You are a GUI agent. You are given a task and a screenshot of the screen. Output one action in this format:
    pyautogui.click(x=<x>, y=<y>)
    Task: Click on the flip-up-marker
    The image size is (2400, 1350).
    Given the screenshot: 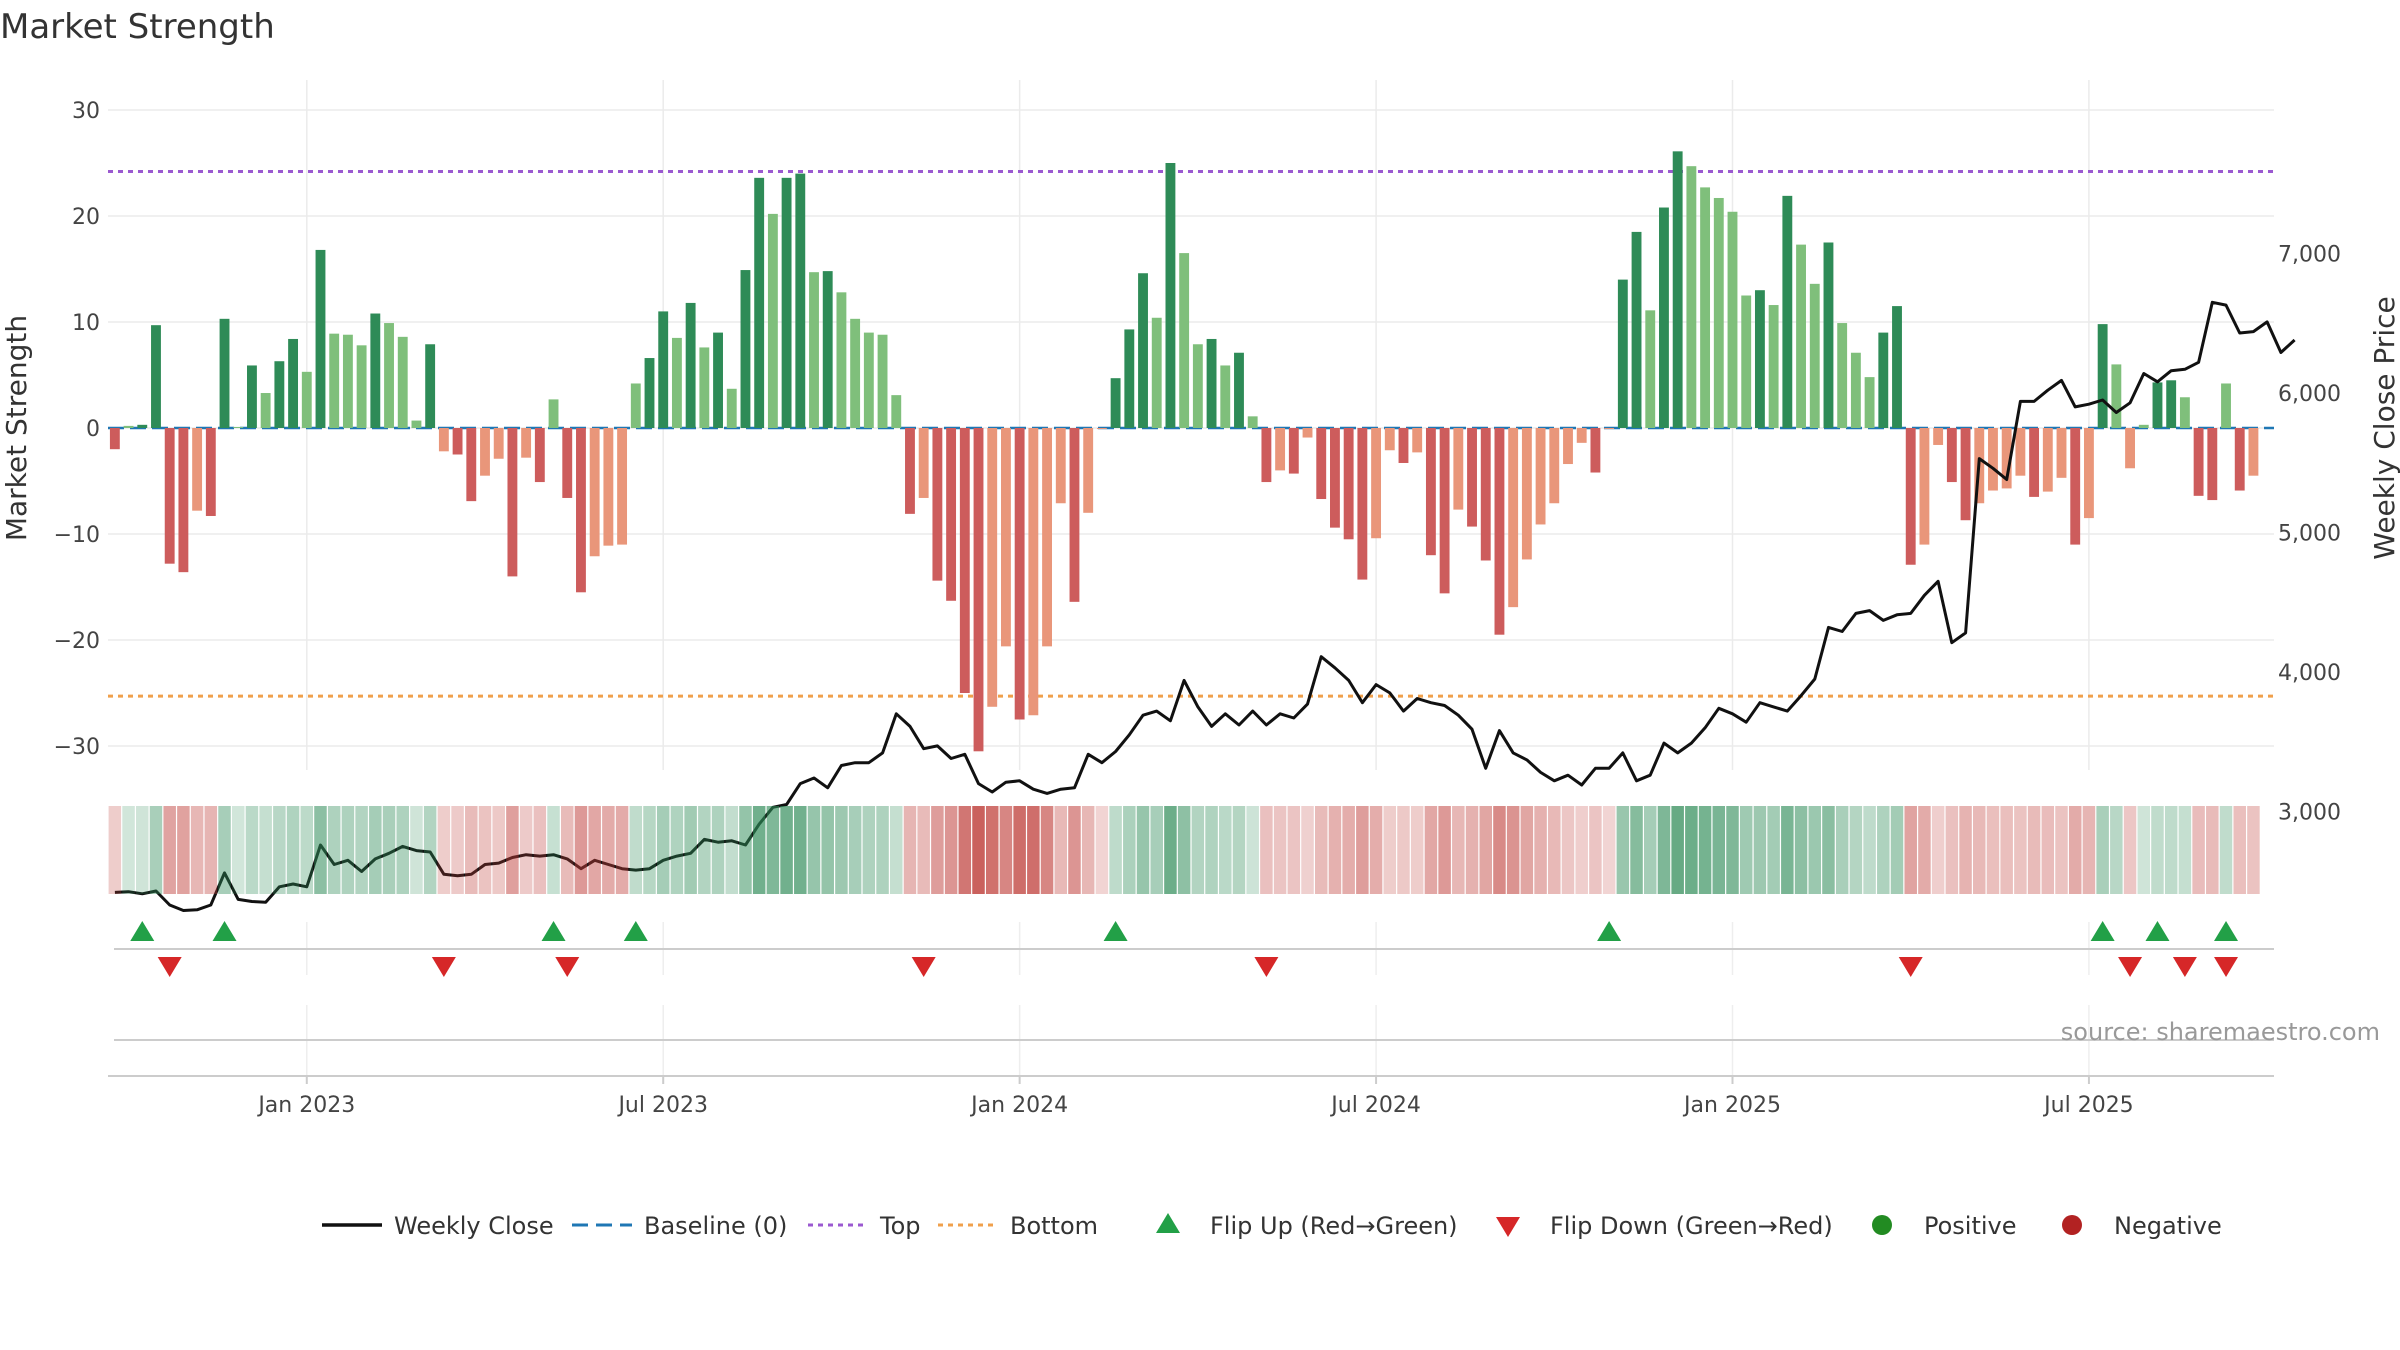 What is the action you would take?
    pyautogui.click(x=553, y=931)
    